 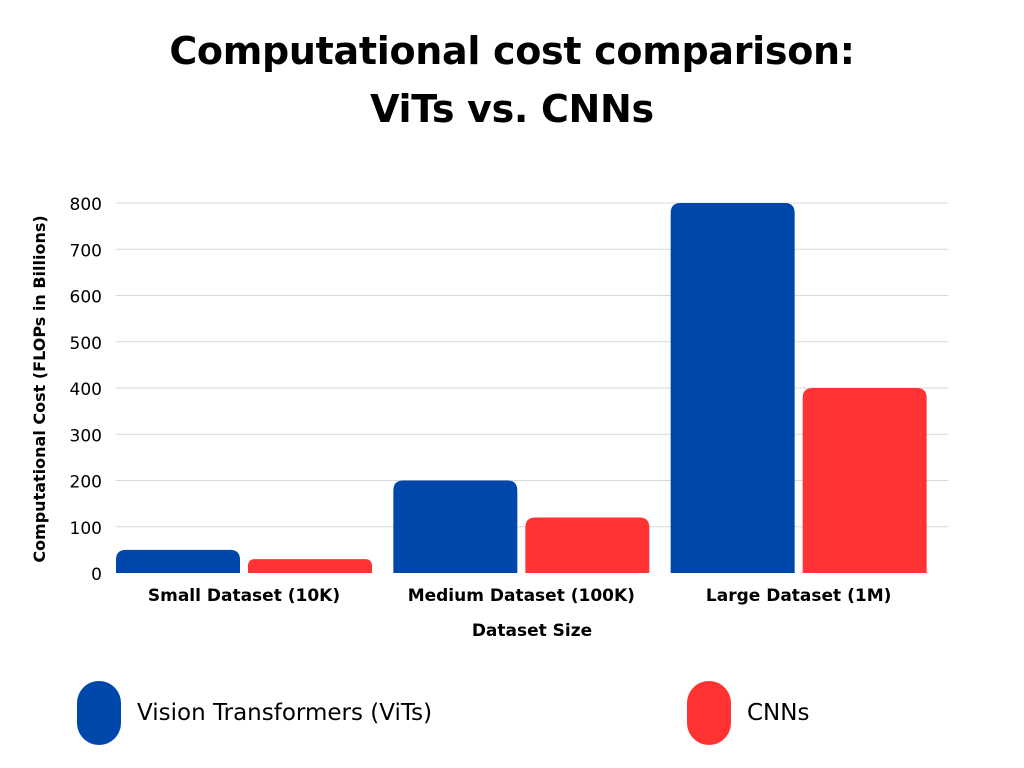 I want to click on y-tick-label: 600, so click(x=86, y=298).